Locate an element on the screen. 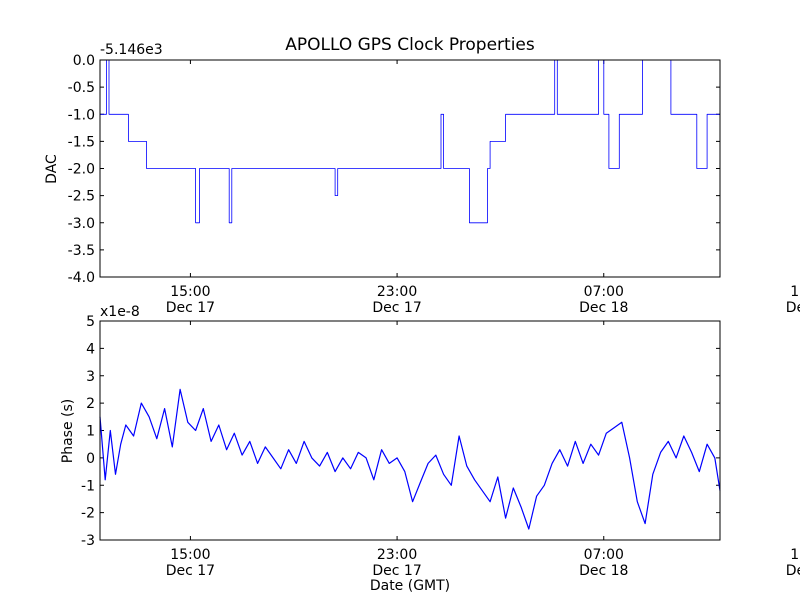 This screenshot has height=600, width=800. y-tick-label: -3 is located at coordinates (88, 541).